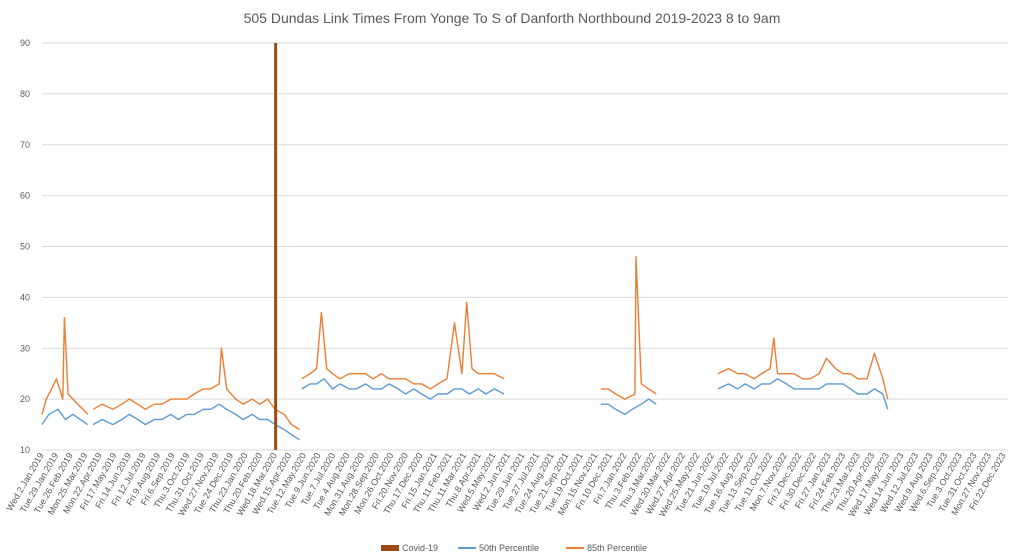 This screenshot has height=557, width=1024. I want to click on y-tick-label: 20, so click(25, 399).